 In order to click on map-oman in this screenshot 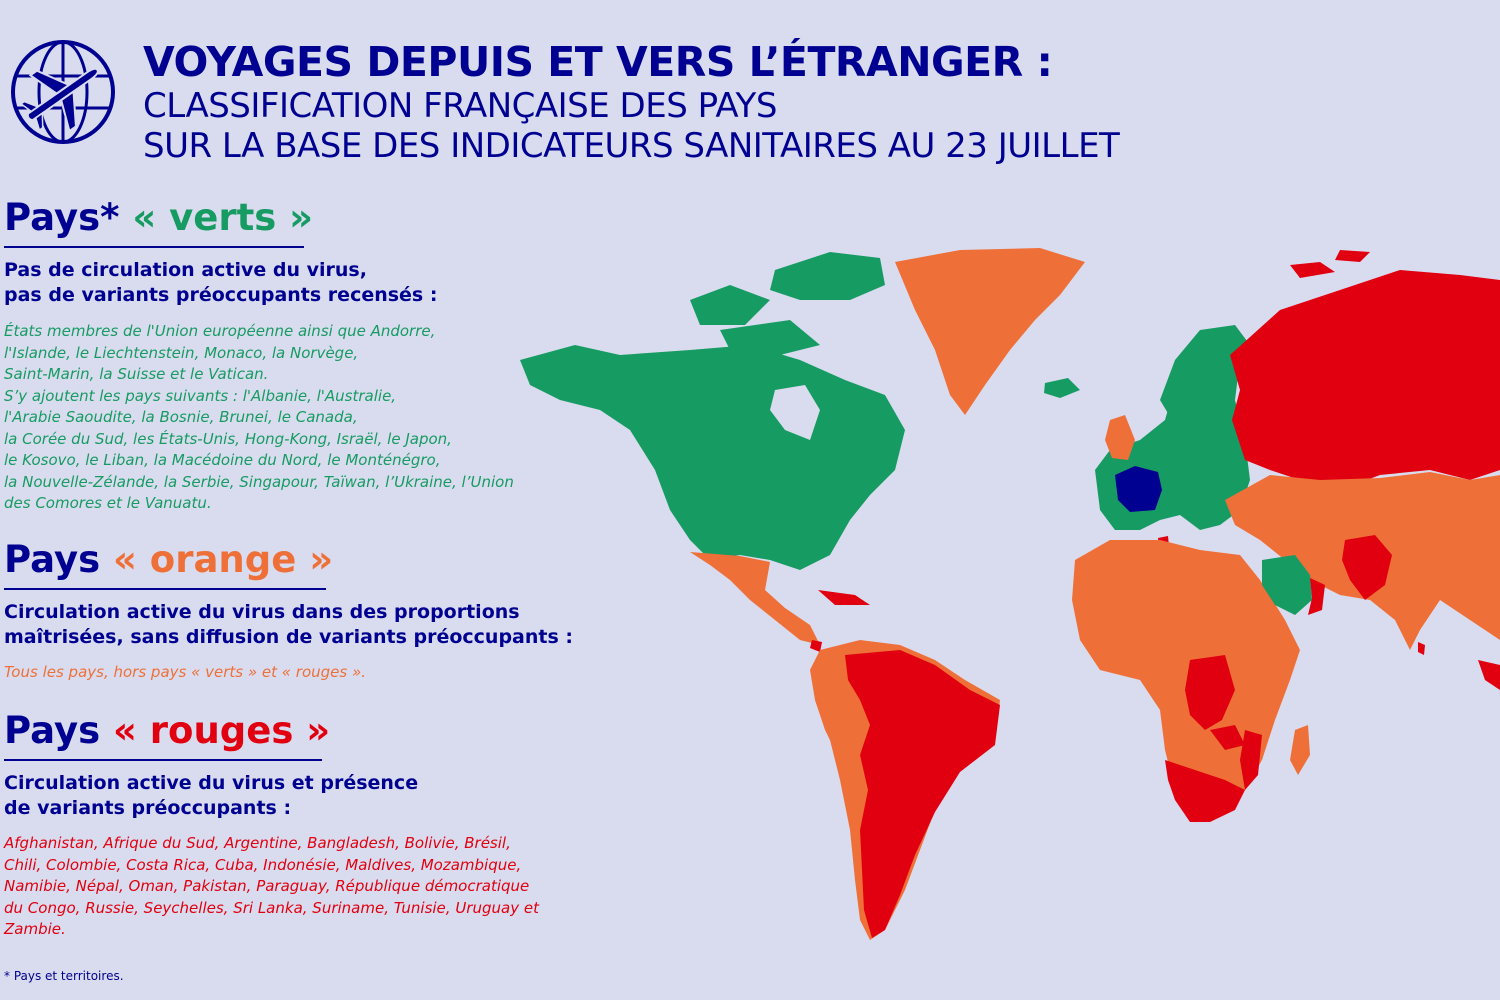, I will do `click(1316, 596)`.